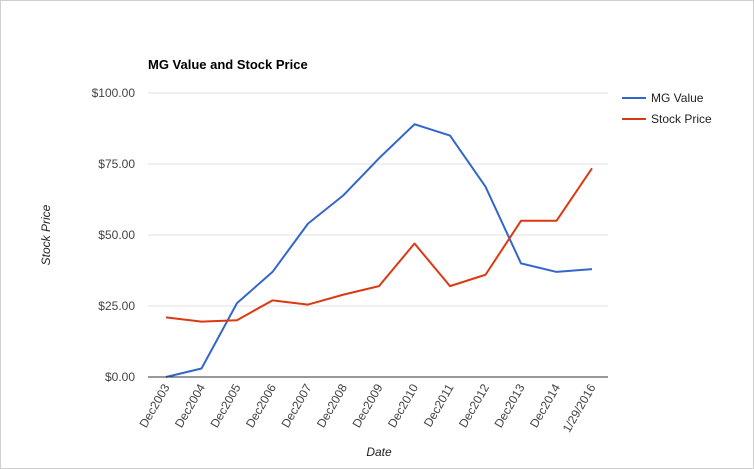  What do you see at coordinates (296, 405) in the screenshot?
I see `x-tick-label: Dec2007` at bounding box center [296, 405].